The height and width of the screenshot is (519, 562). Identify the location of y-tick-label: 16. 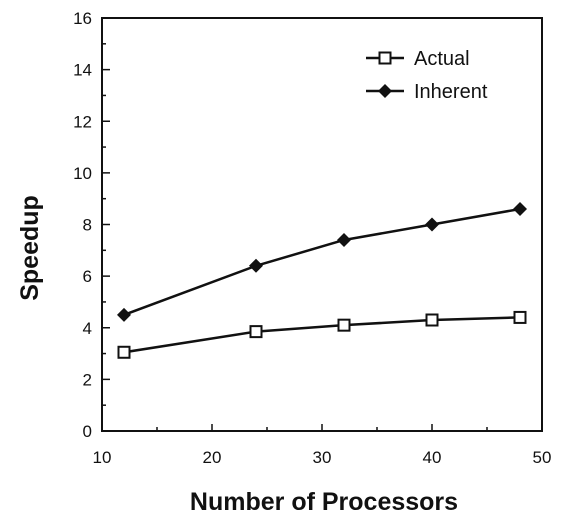
(82, 18).